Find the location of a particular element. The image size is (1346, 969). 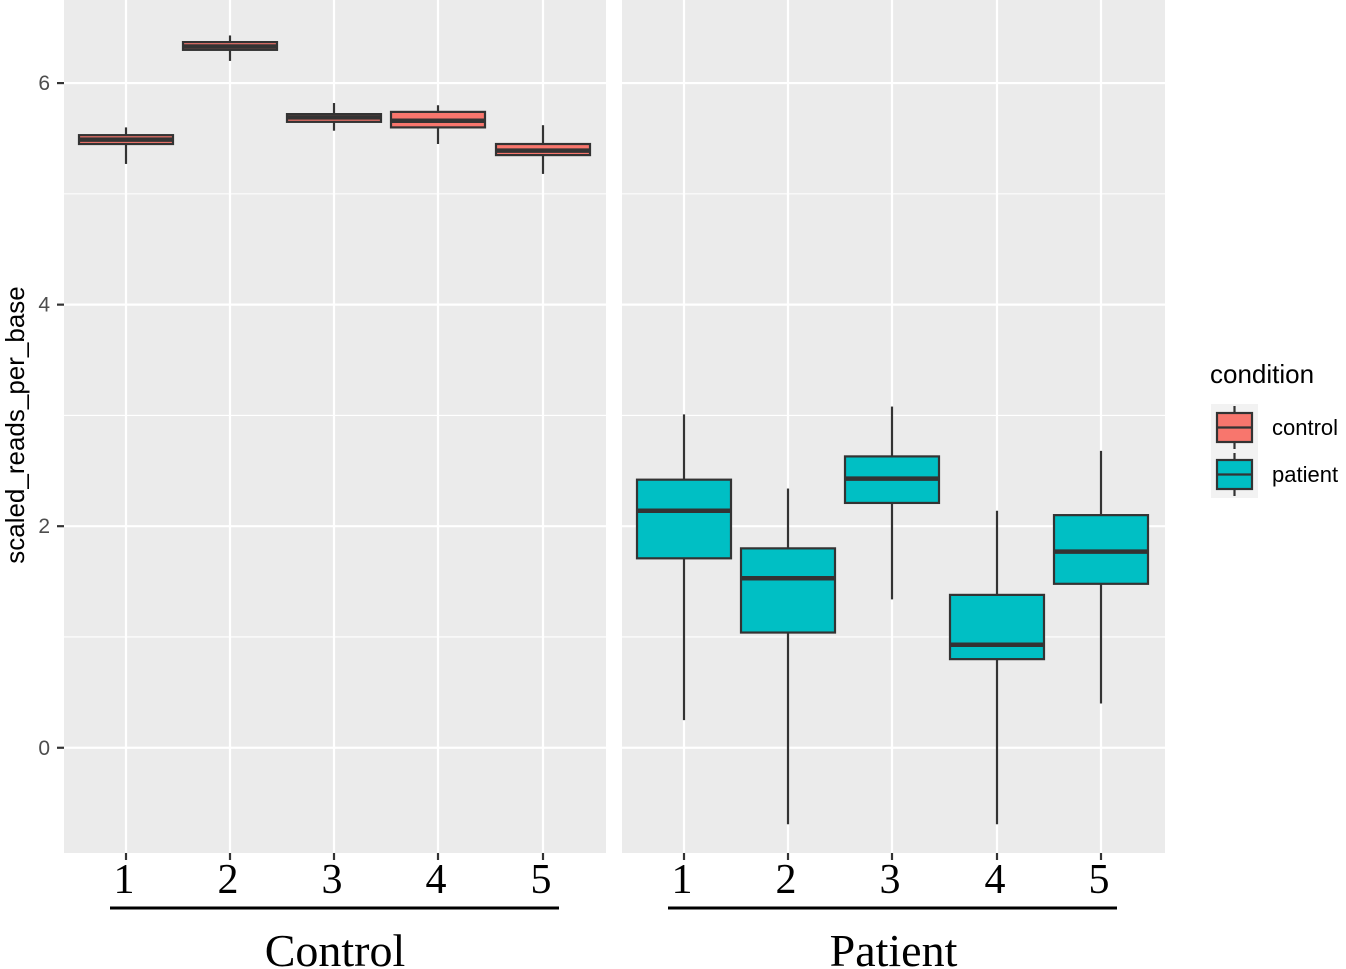

y-tick-label: 6 is located at coordinates (44, 83).